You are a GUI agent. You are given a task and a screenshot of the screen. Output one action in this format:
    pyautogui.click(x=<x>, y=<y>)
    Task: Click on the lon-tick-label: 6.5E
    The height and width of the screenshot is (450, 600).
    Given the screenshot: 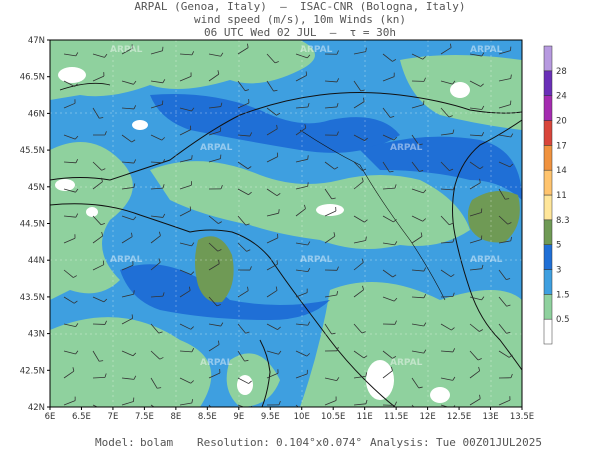 What is the action you would take?
    pyautogui.click(x=81, y=417)
    